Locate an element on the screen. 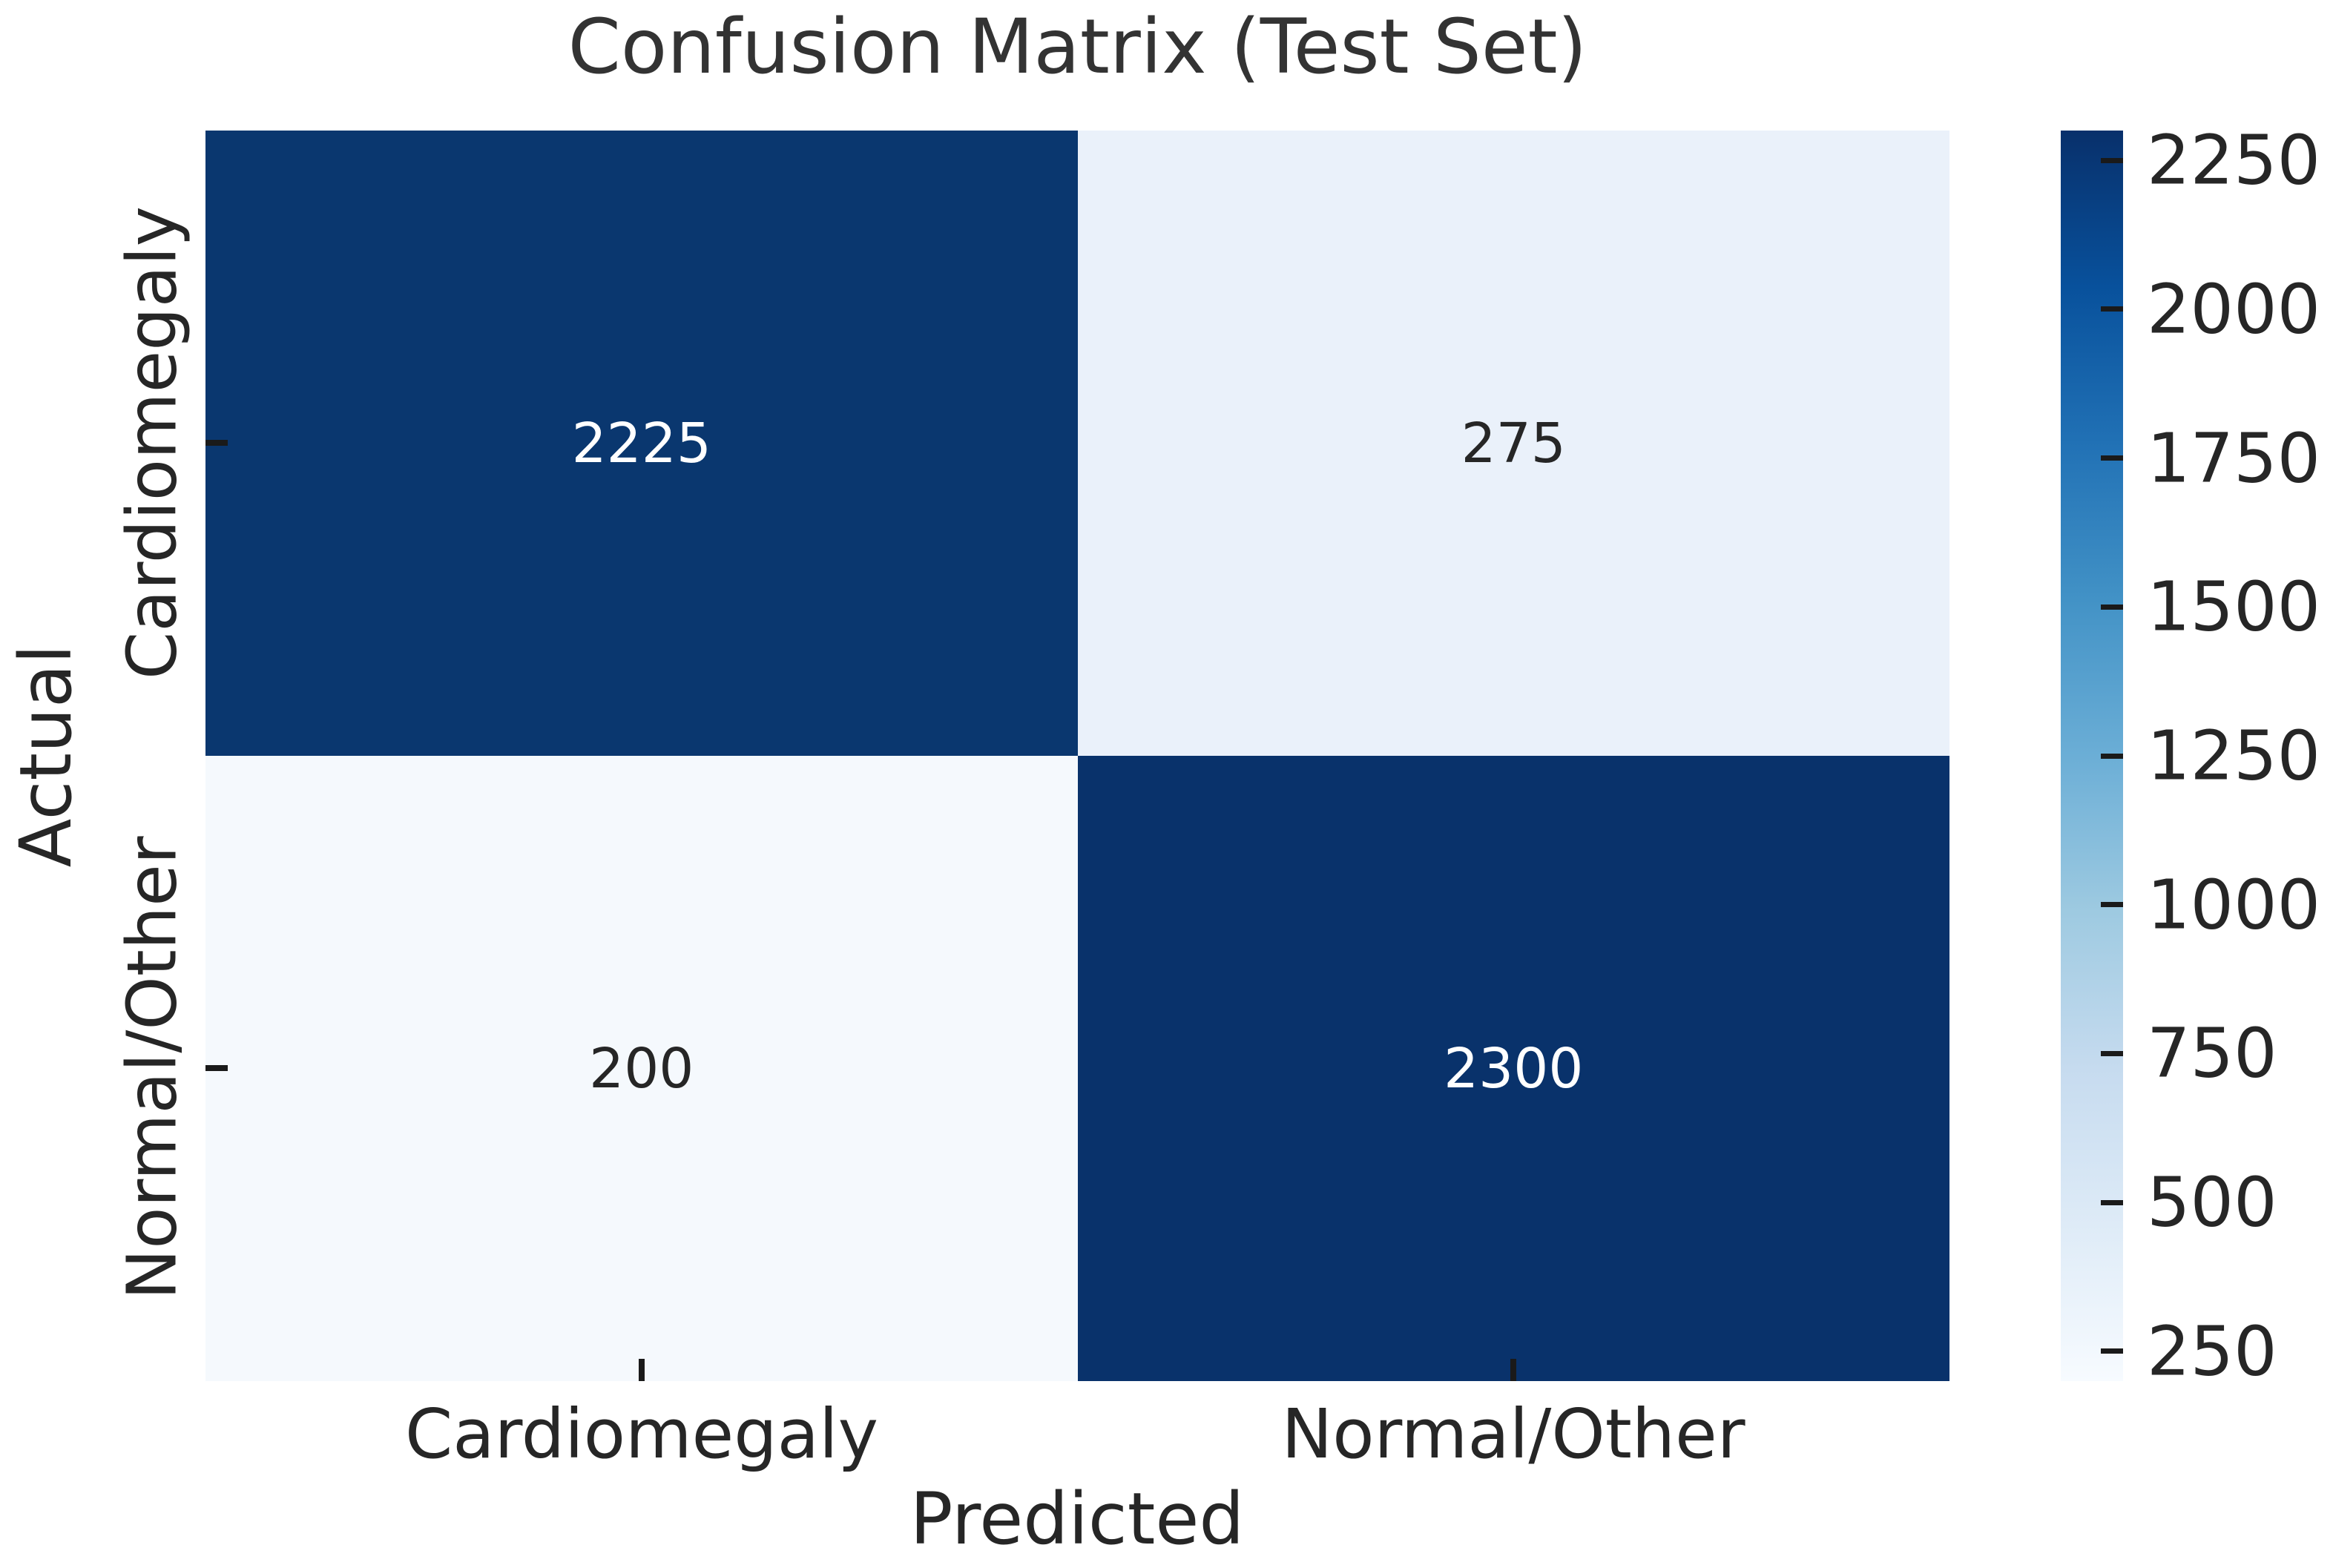 The width and height of the screenshot is (2333, 1568). x-axis-label: Predicted is located at coordinates (1077, 1520).